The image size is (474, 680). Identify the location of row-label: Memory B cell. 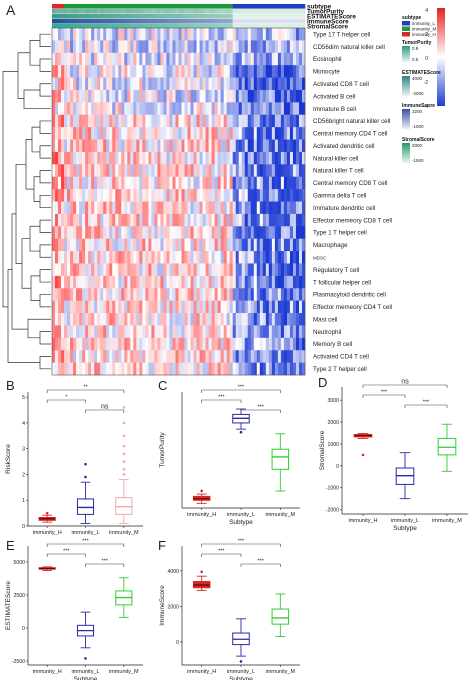
(332, 344).